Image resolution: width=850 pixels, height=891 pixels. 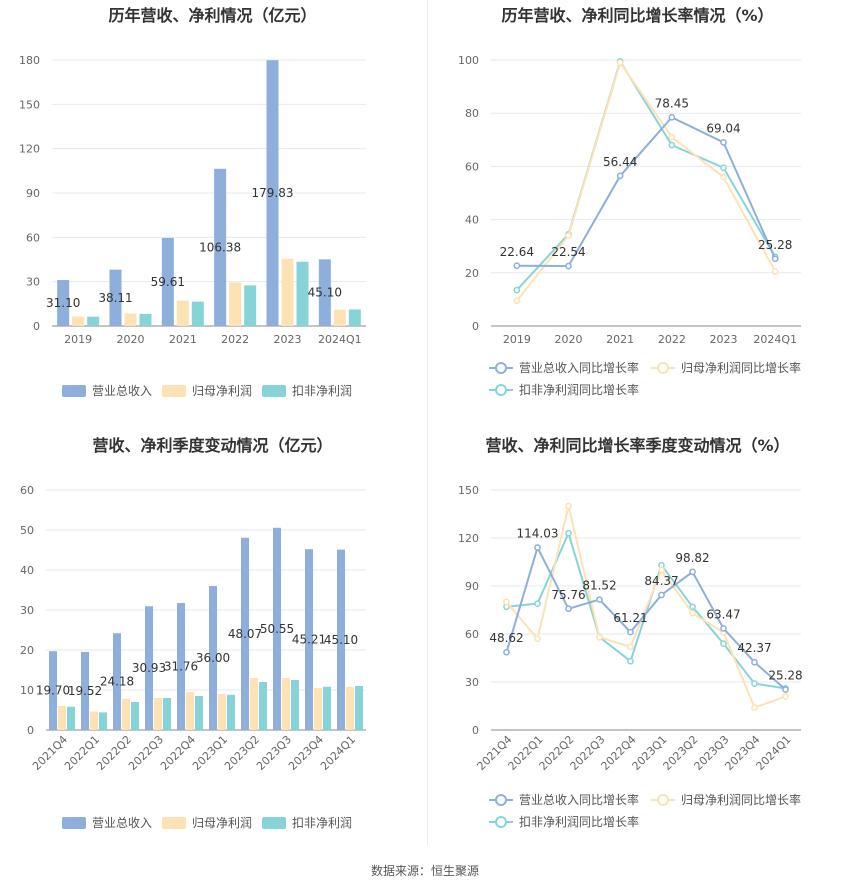 I want to click on data-label: 59.61, so click(x=168, y=282).